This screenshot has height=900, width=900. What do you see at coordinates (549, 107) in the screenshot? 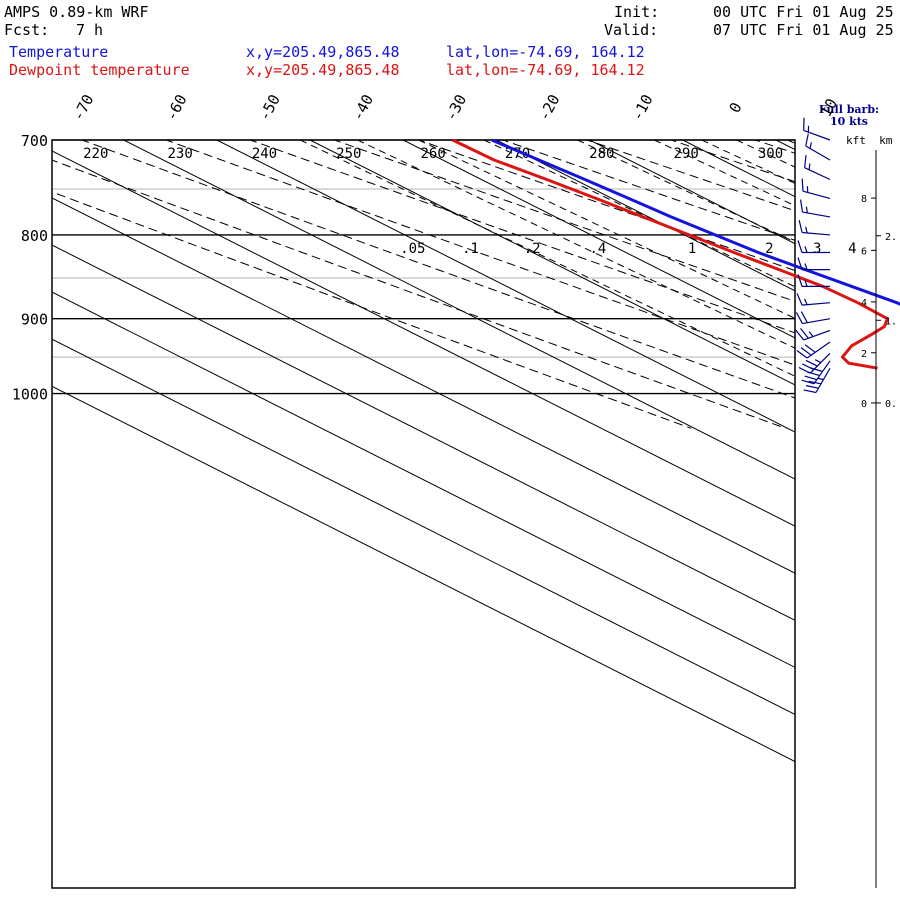
I see `isotherm-label: -20` at bounding box center [549, 107].